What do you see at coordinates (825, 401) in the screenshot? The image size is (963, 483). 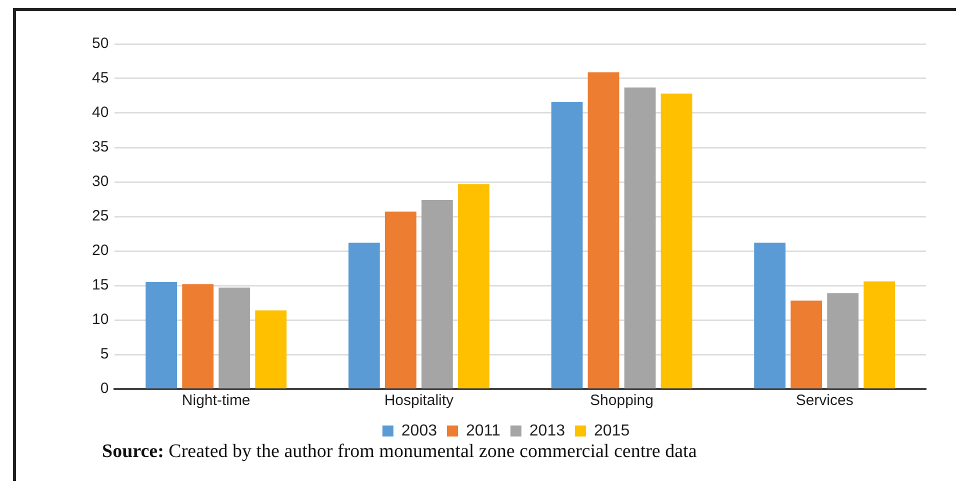 I see `x-tick-label: Services` at bounding box center [825, 401].